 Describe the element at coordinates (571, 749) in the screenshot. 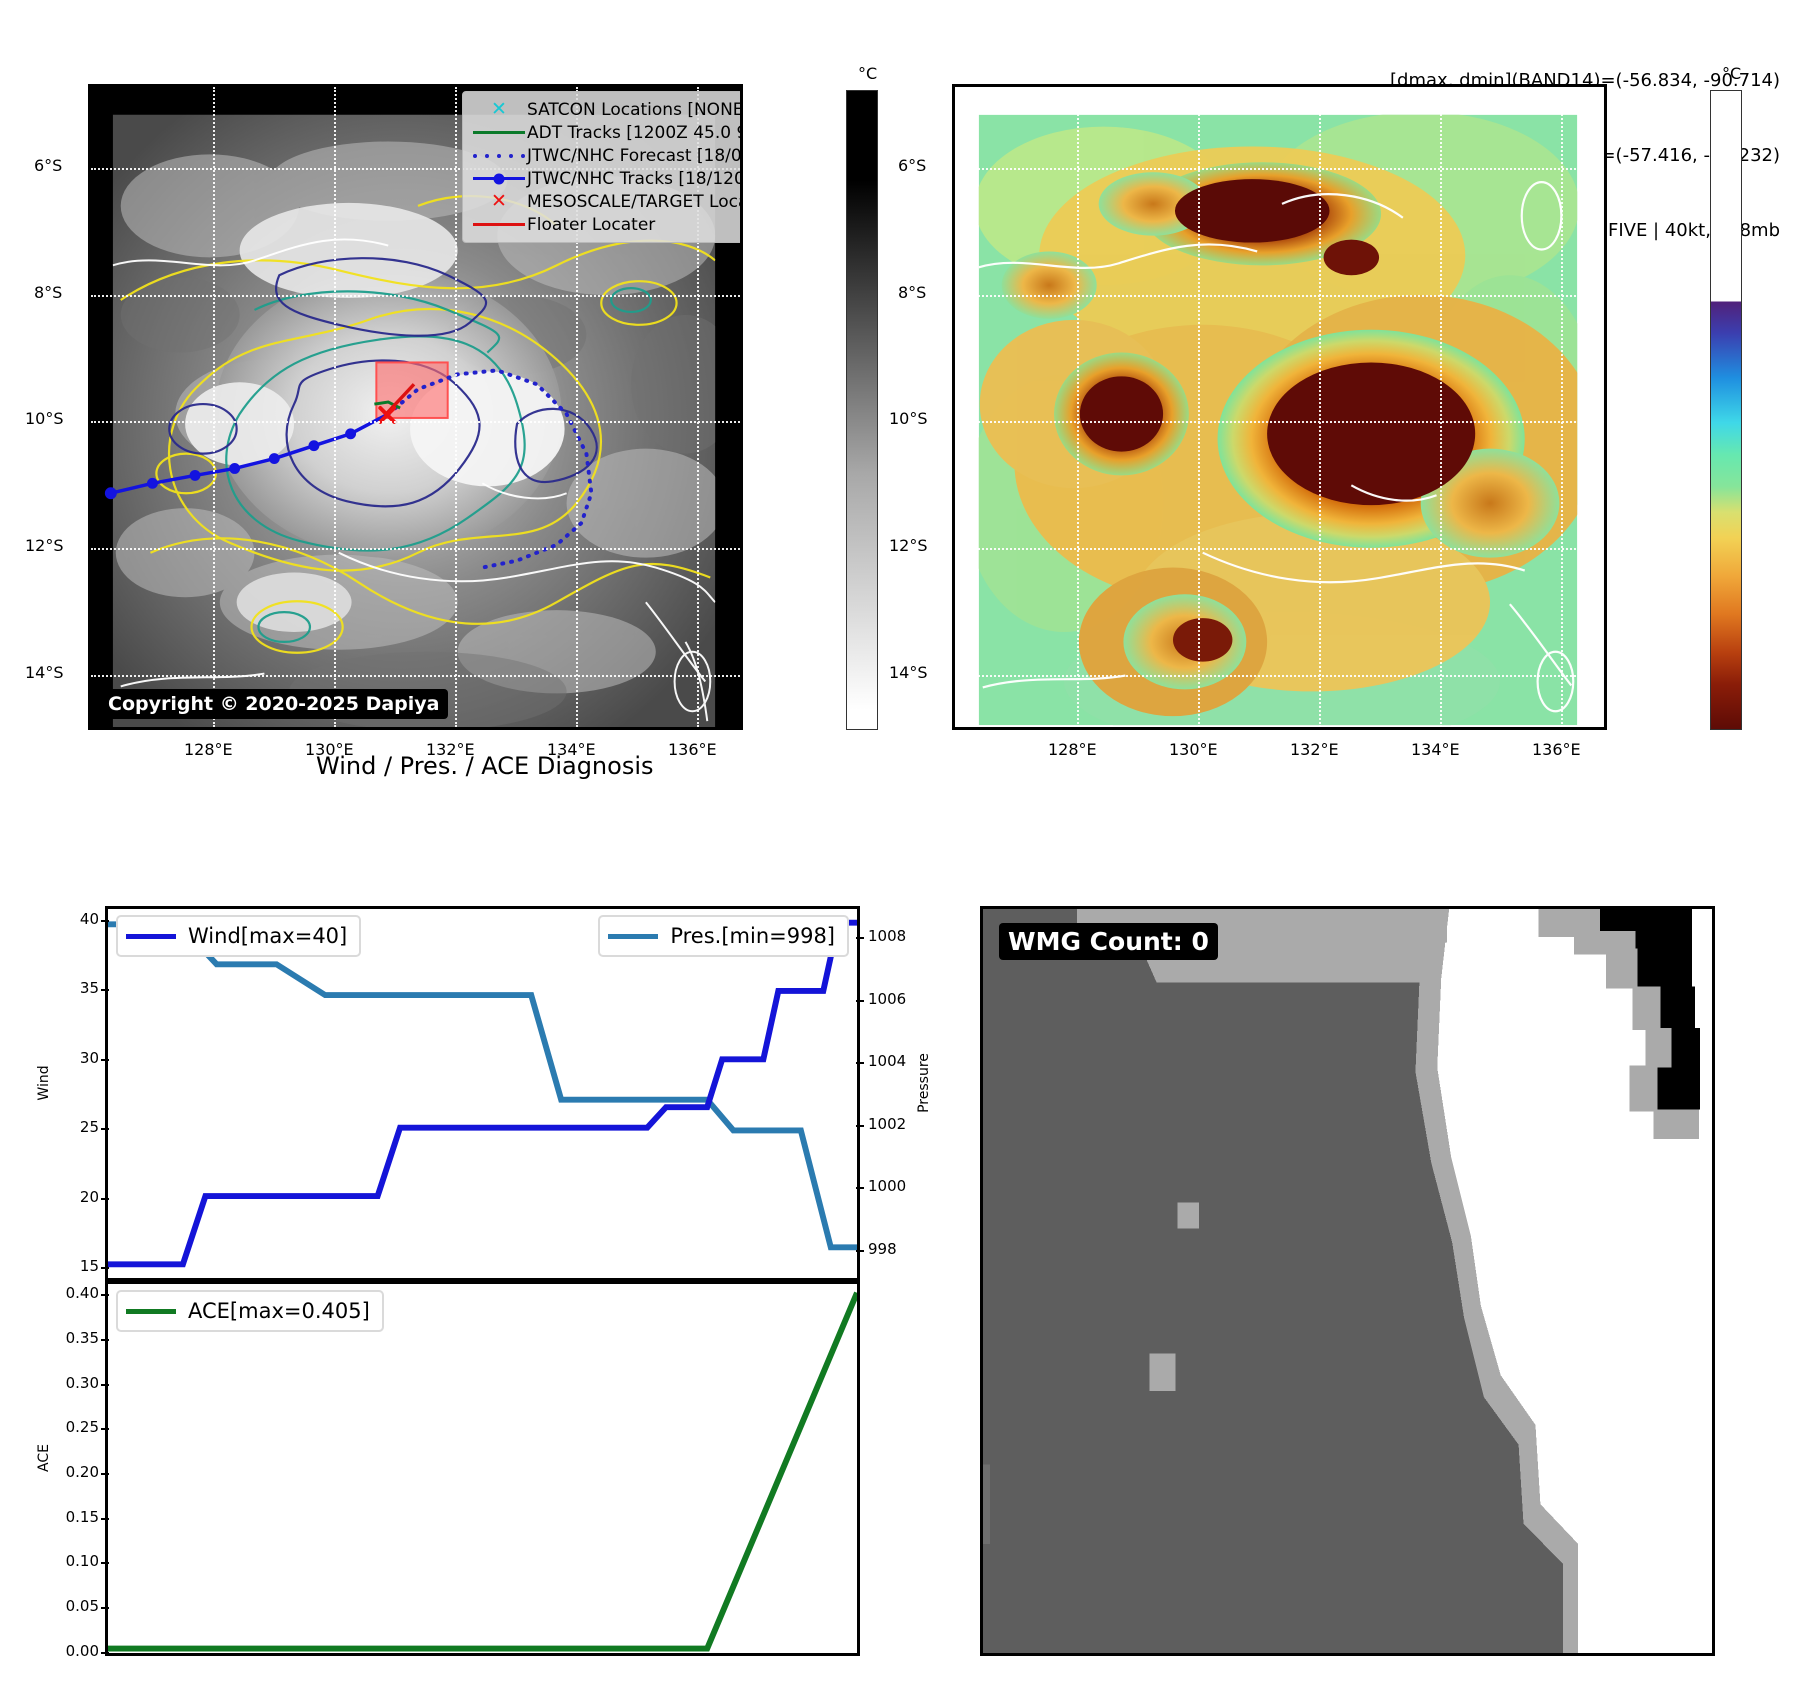

I see `lon-tick-134e: 134°E` at that location.